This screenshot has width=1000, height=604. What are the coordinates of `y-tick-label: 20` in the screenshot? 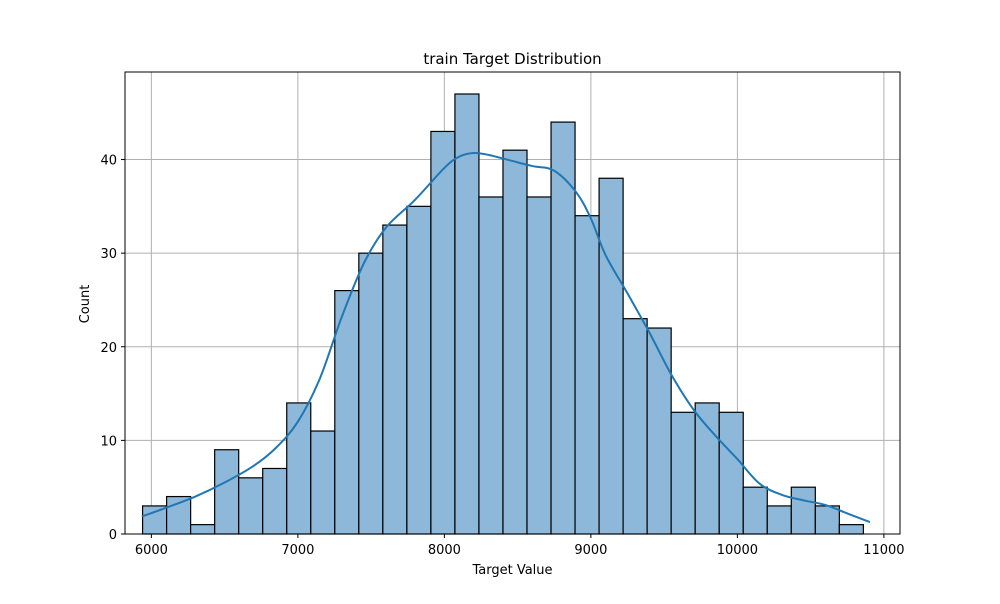 It's located at (108, 348).